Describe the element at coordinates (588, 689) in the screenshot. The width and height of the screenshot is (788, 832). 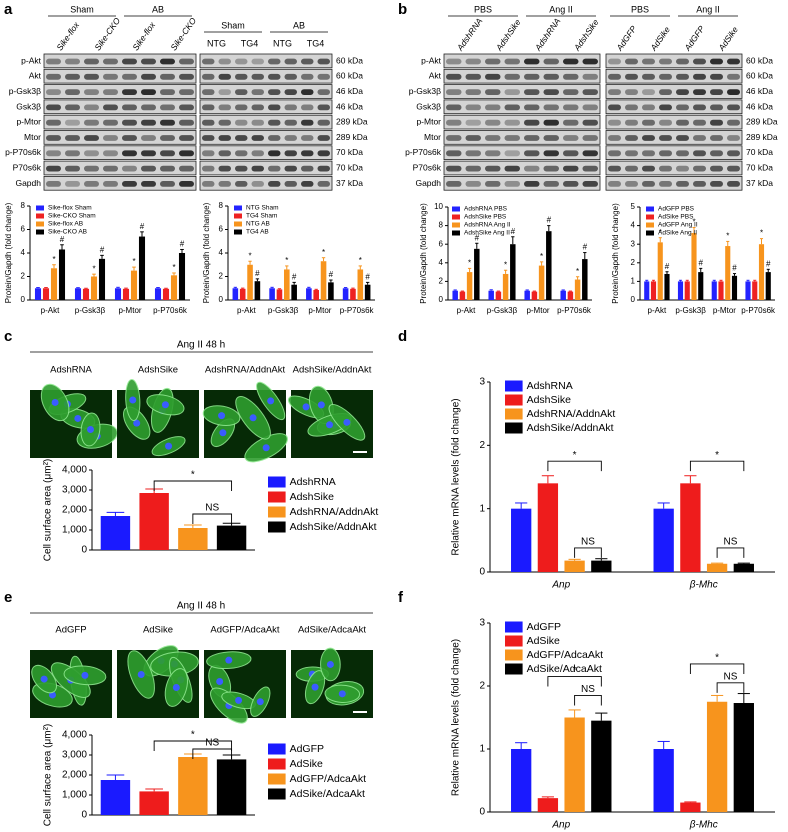
I see `significance-label: NS` at that location.